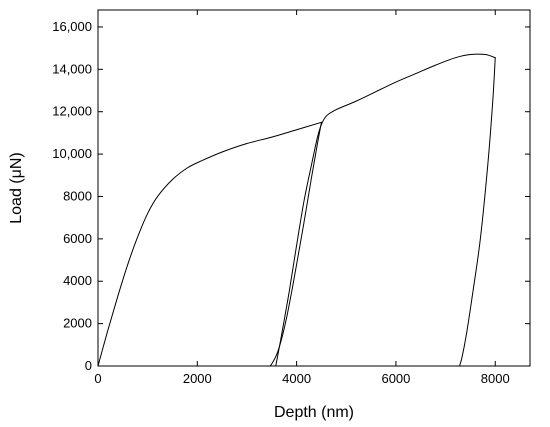 This screenshot has height=427, width=550. I want to click on y-tick-label: 0, so click(88, 365).